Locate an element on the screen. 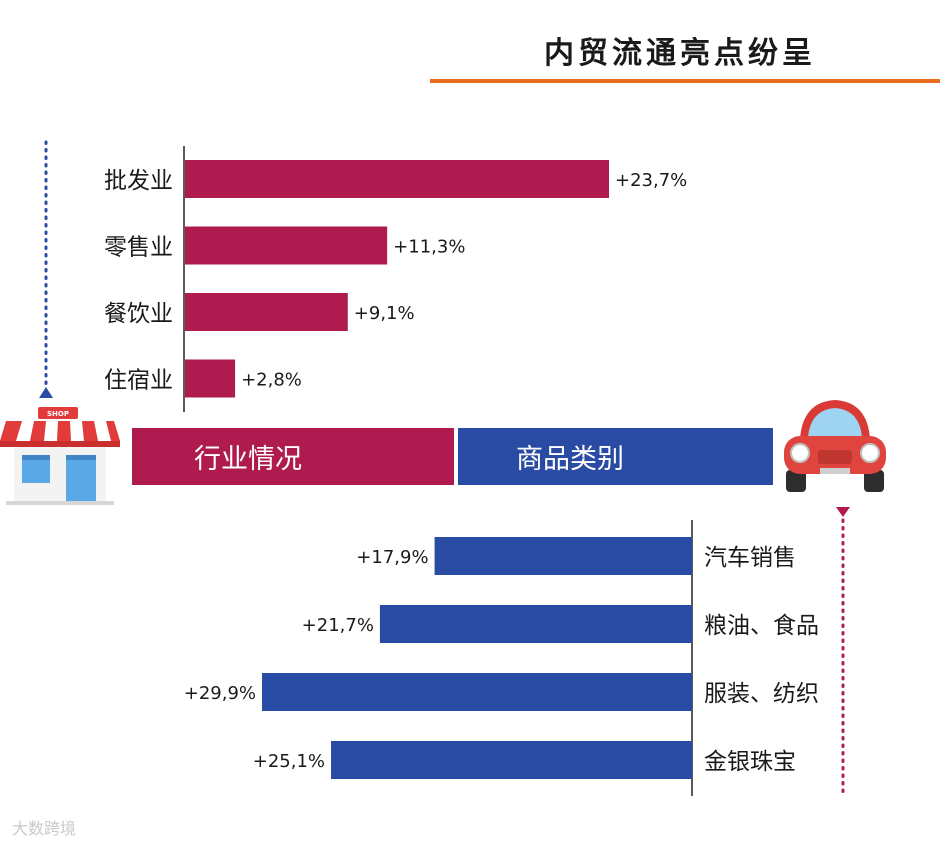 The width and height of the screenshot is (940, 845). category-label: 粮油、食品 is located at coordinates (761, 626).